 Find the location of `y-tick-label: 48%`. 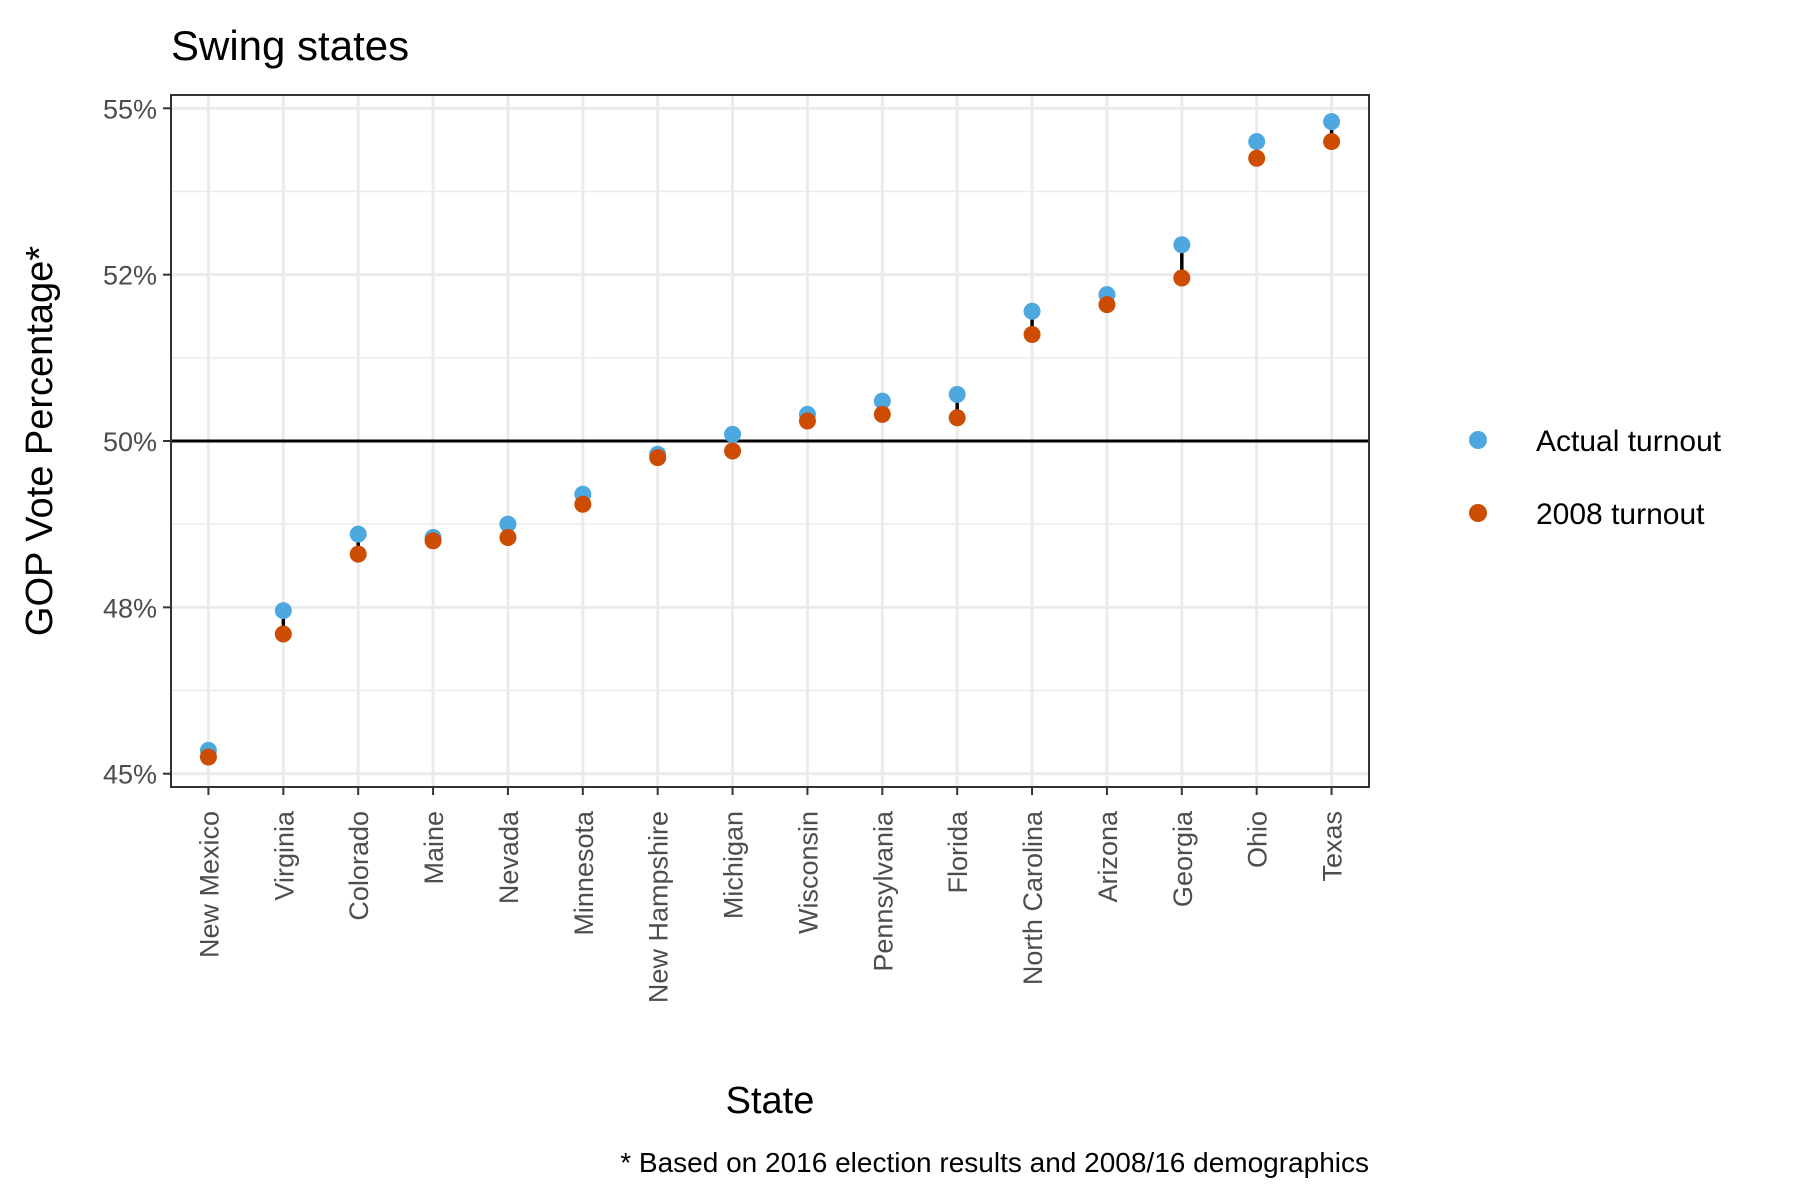

y-tick-label: 48% is located at coordinates (130, 608).